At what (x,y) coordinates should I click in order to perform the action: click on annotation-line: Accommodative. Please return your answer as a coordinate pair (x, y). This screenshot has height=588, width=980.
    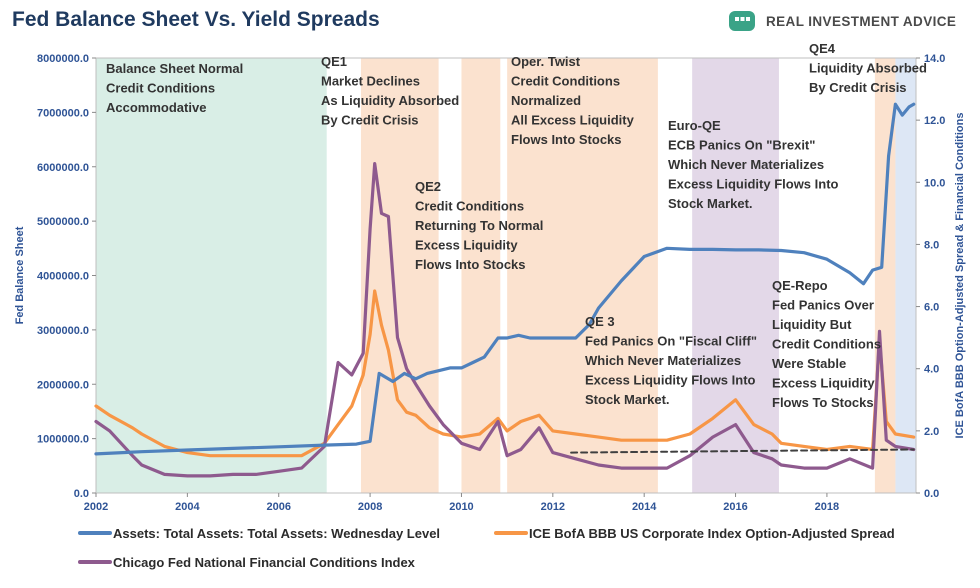
    Looking at the image, I should click on (156, 107).